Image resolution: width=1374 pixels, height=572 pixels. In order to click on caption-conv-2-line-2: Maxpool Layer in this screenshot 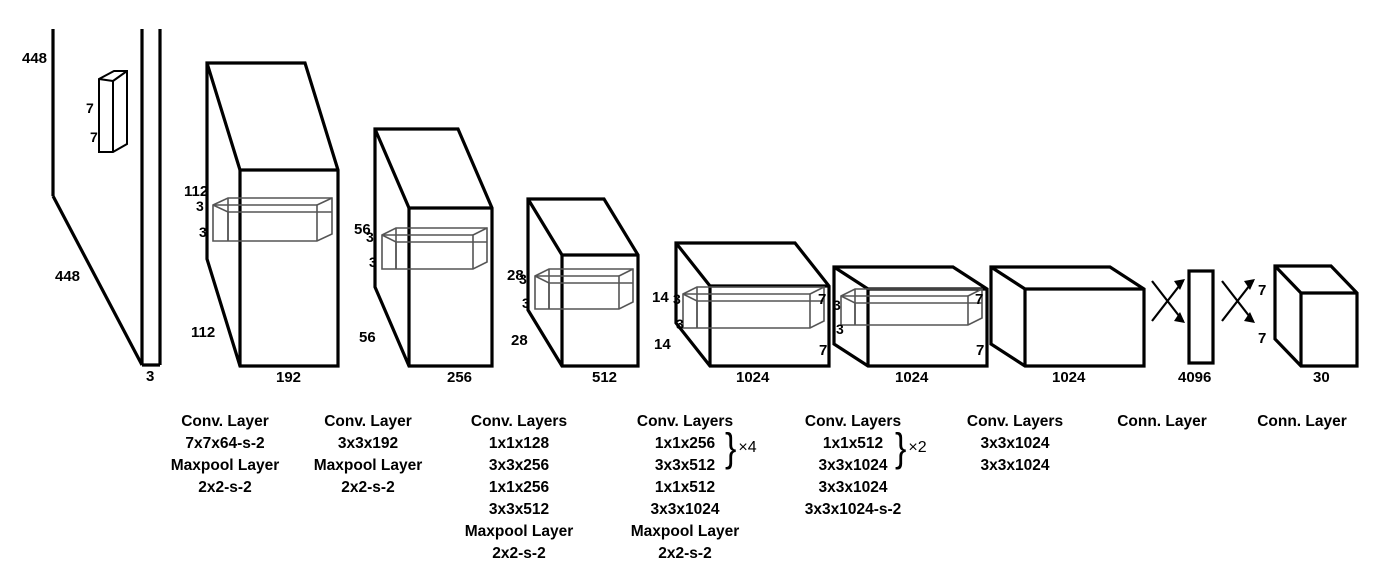, I will do `click(368, 465)`.